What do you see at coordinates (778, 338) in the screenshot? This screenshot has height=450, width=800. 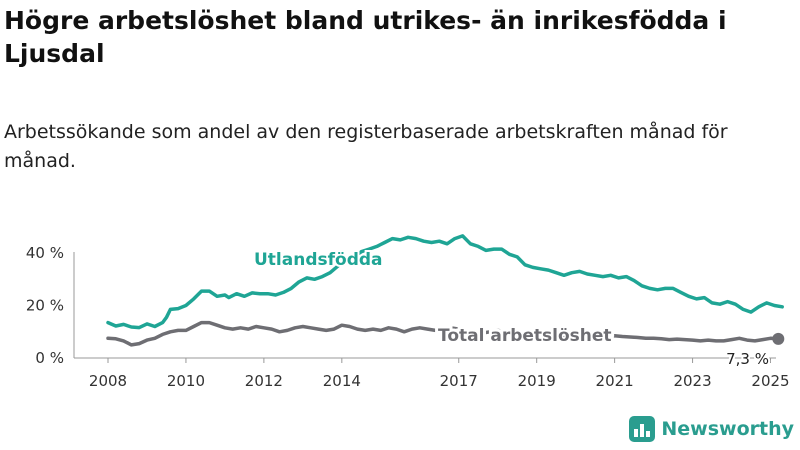 I see `end-point-marker` at bounding box center [778, 338].